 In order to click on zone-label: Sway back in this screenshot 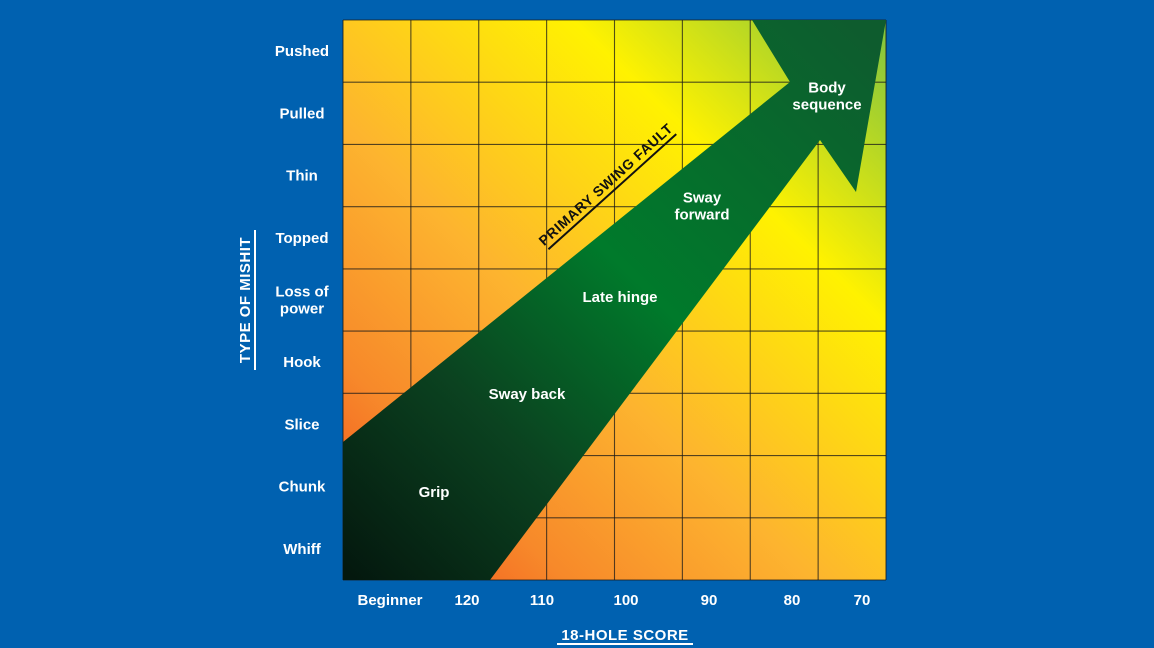, I will do `click(527, 394)`.